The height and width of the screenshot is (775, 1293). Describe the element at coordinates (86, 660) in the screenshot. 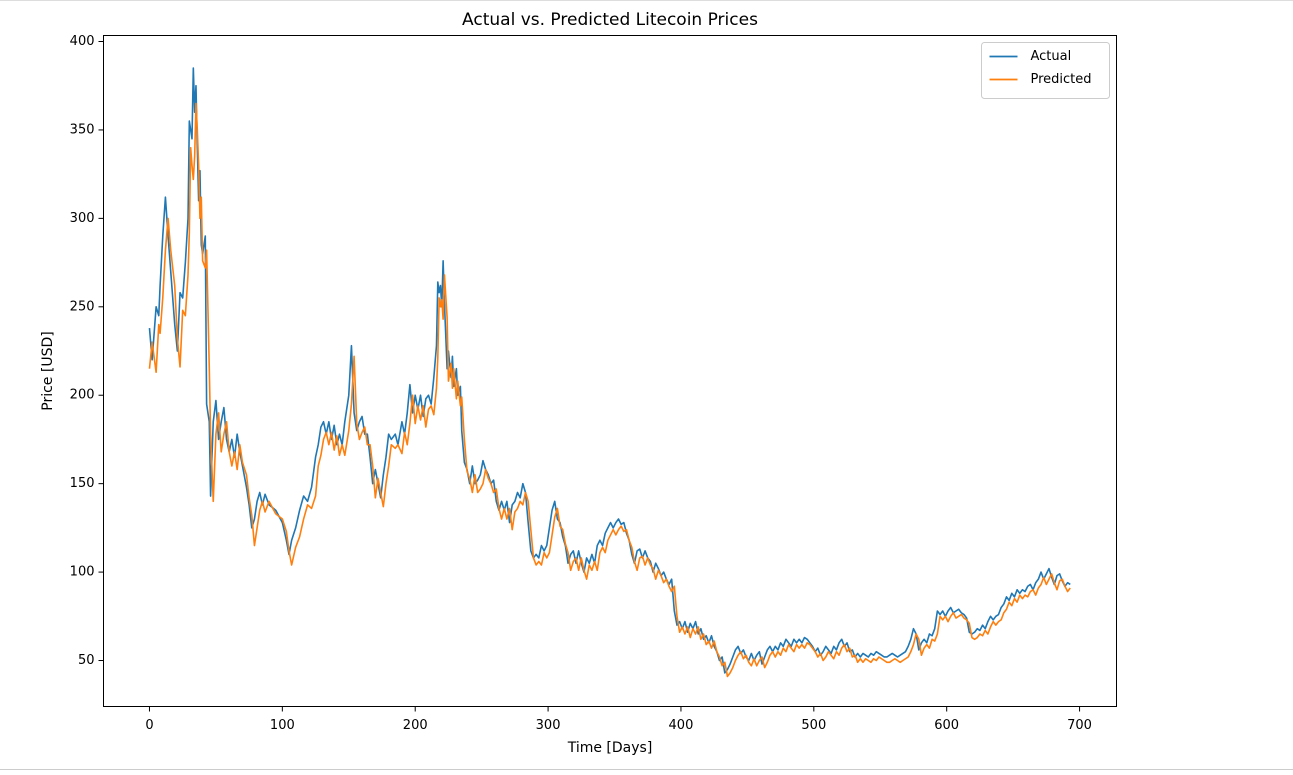

I see `y-tick-label: 50` at that location.